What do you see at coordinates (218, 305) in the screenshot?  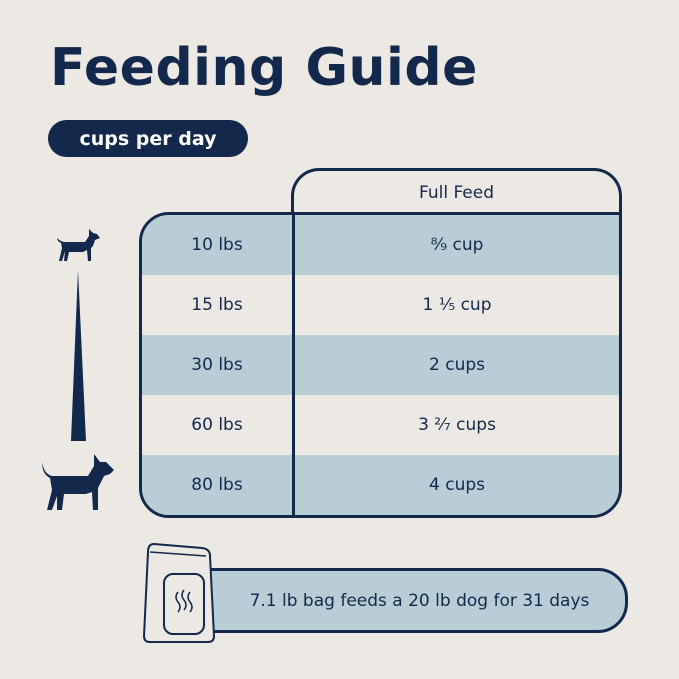 I see `weight-cell: 15 lbs` at bounding box center [218, 305].